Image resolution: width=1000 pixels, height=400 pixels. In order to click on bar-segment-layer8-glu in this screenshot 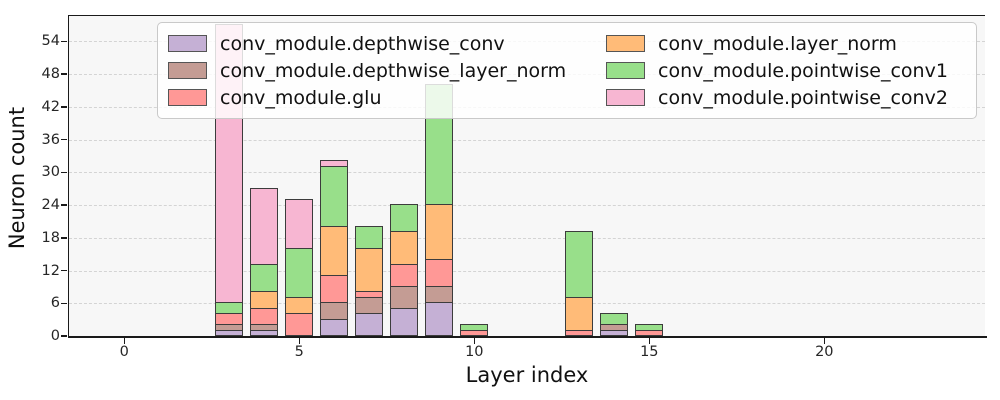, I will do `click(404, 275)`.